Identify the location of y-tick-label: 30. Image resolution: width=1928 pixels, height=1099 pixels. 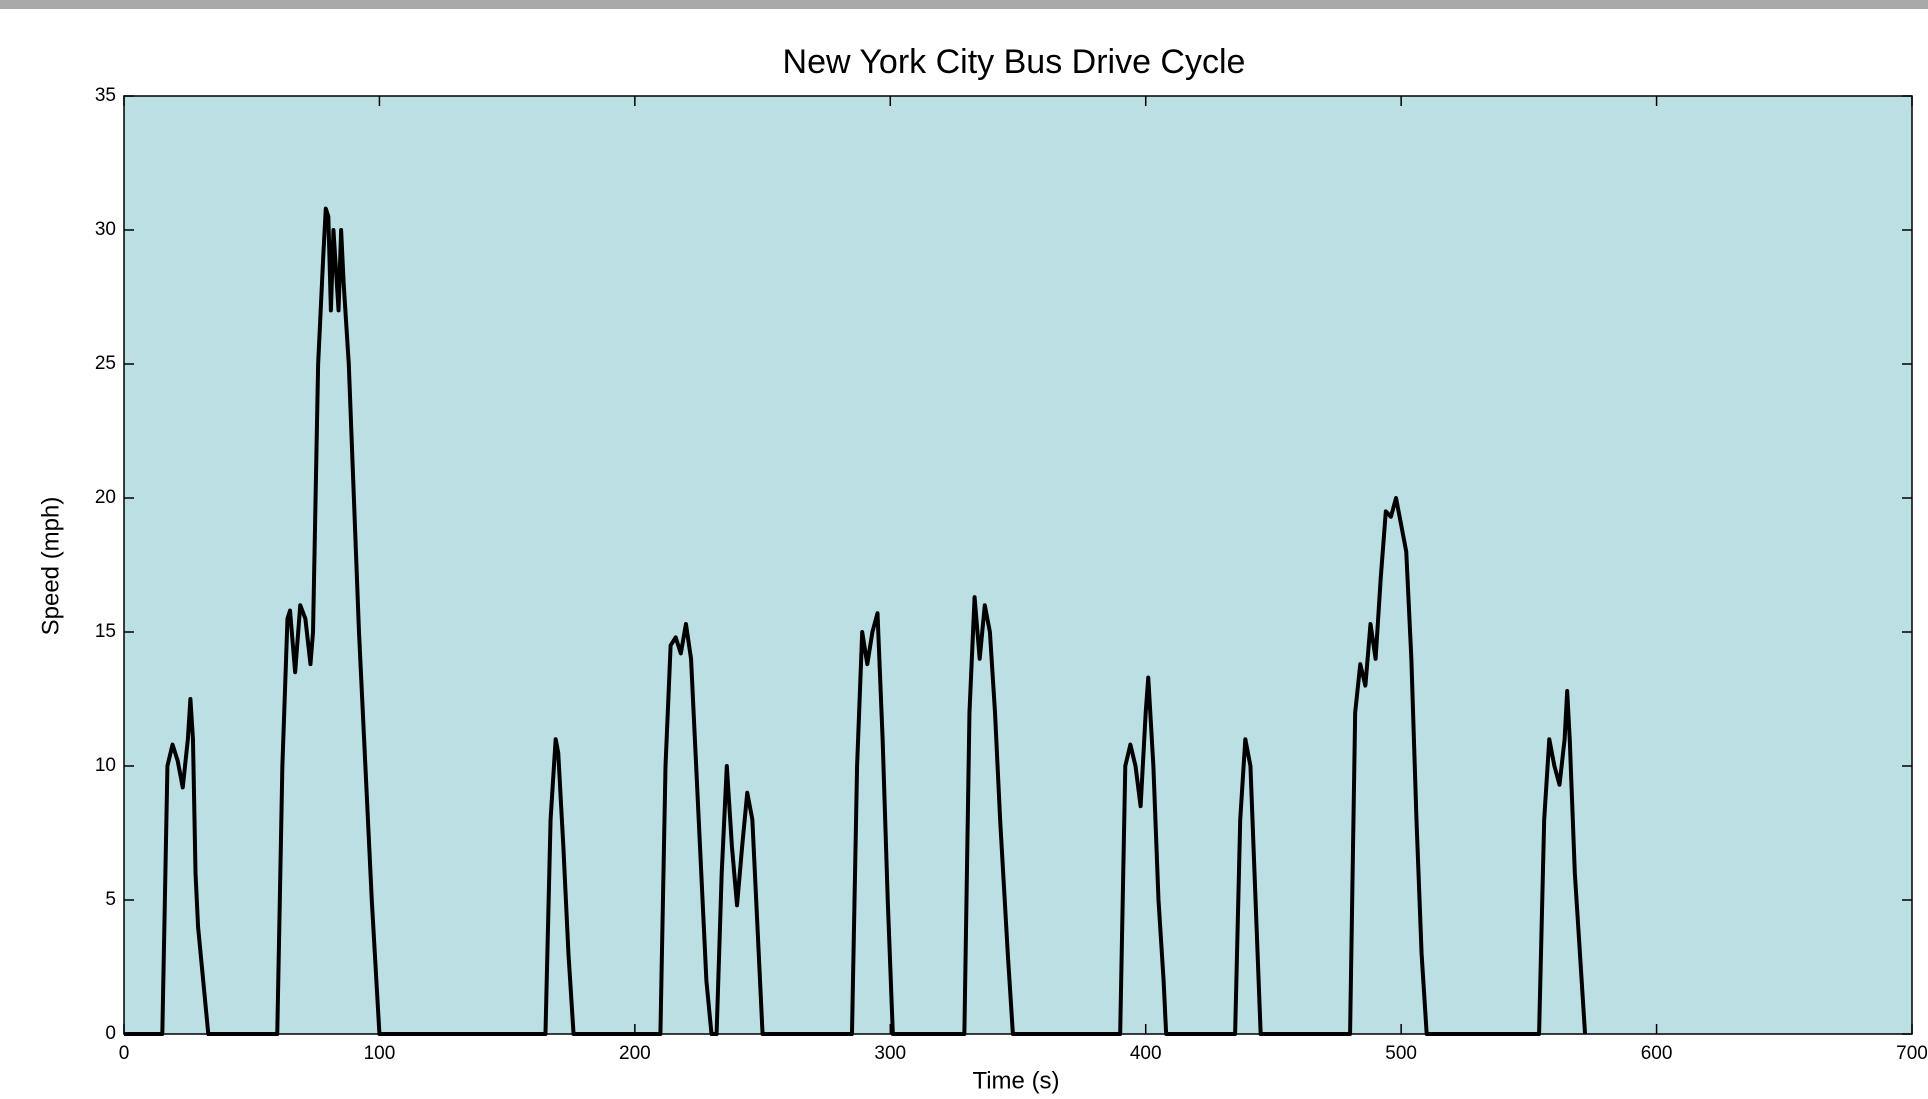
(105, 229).